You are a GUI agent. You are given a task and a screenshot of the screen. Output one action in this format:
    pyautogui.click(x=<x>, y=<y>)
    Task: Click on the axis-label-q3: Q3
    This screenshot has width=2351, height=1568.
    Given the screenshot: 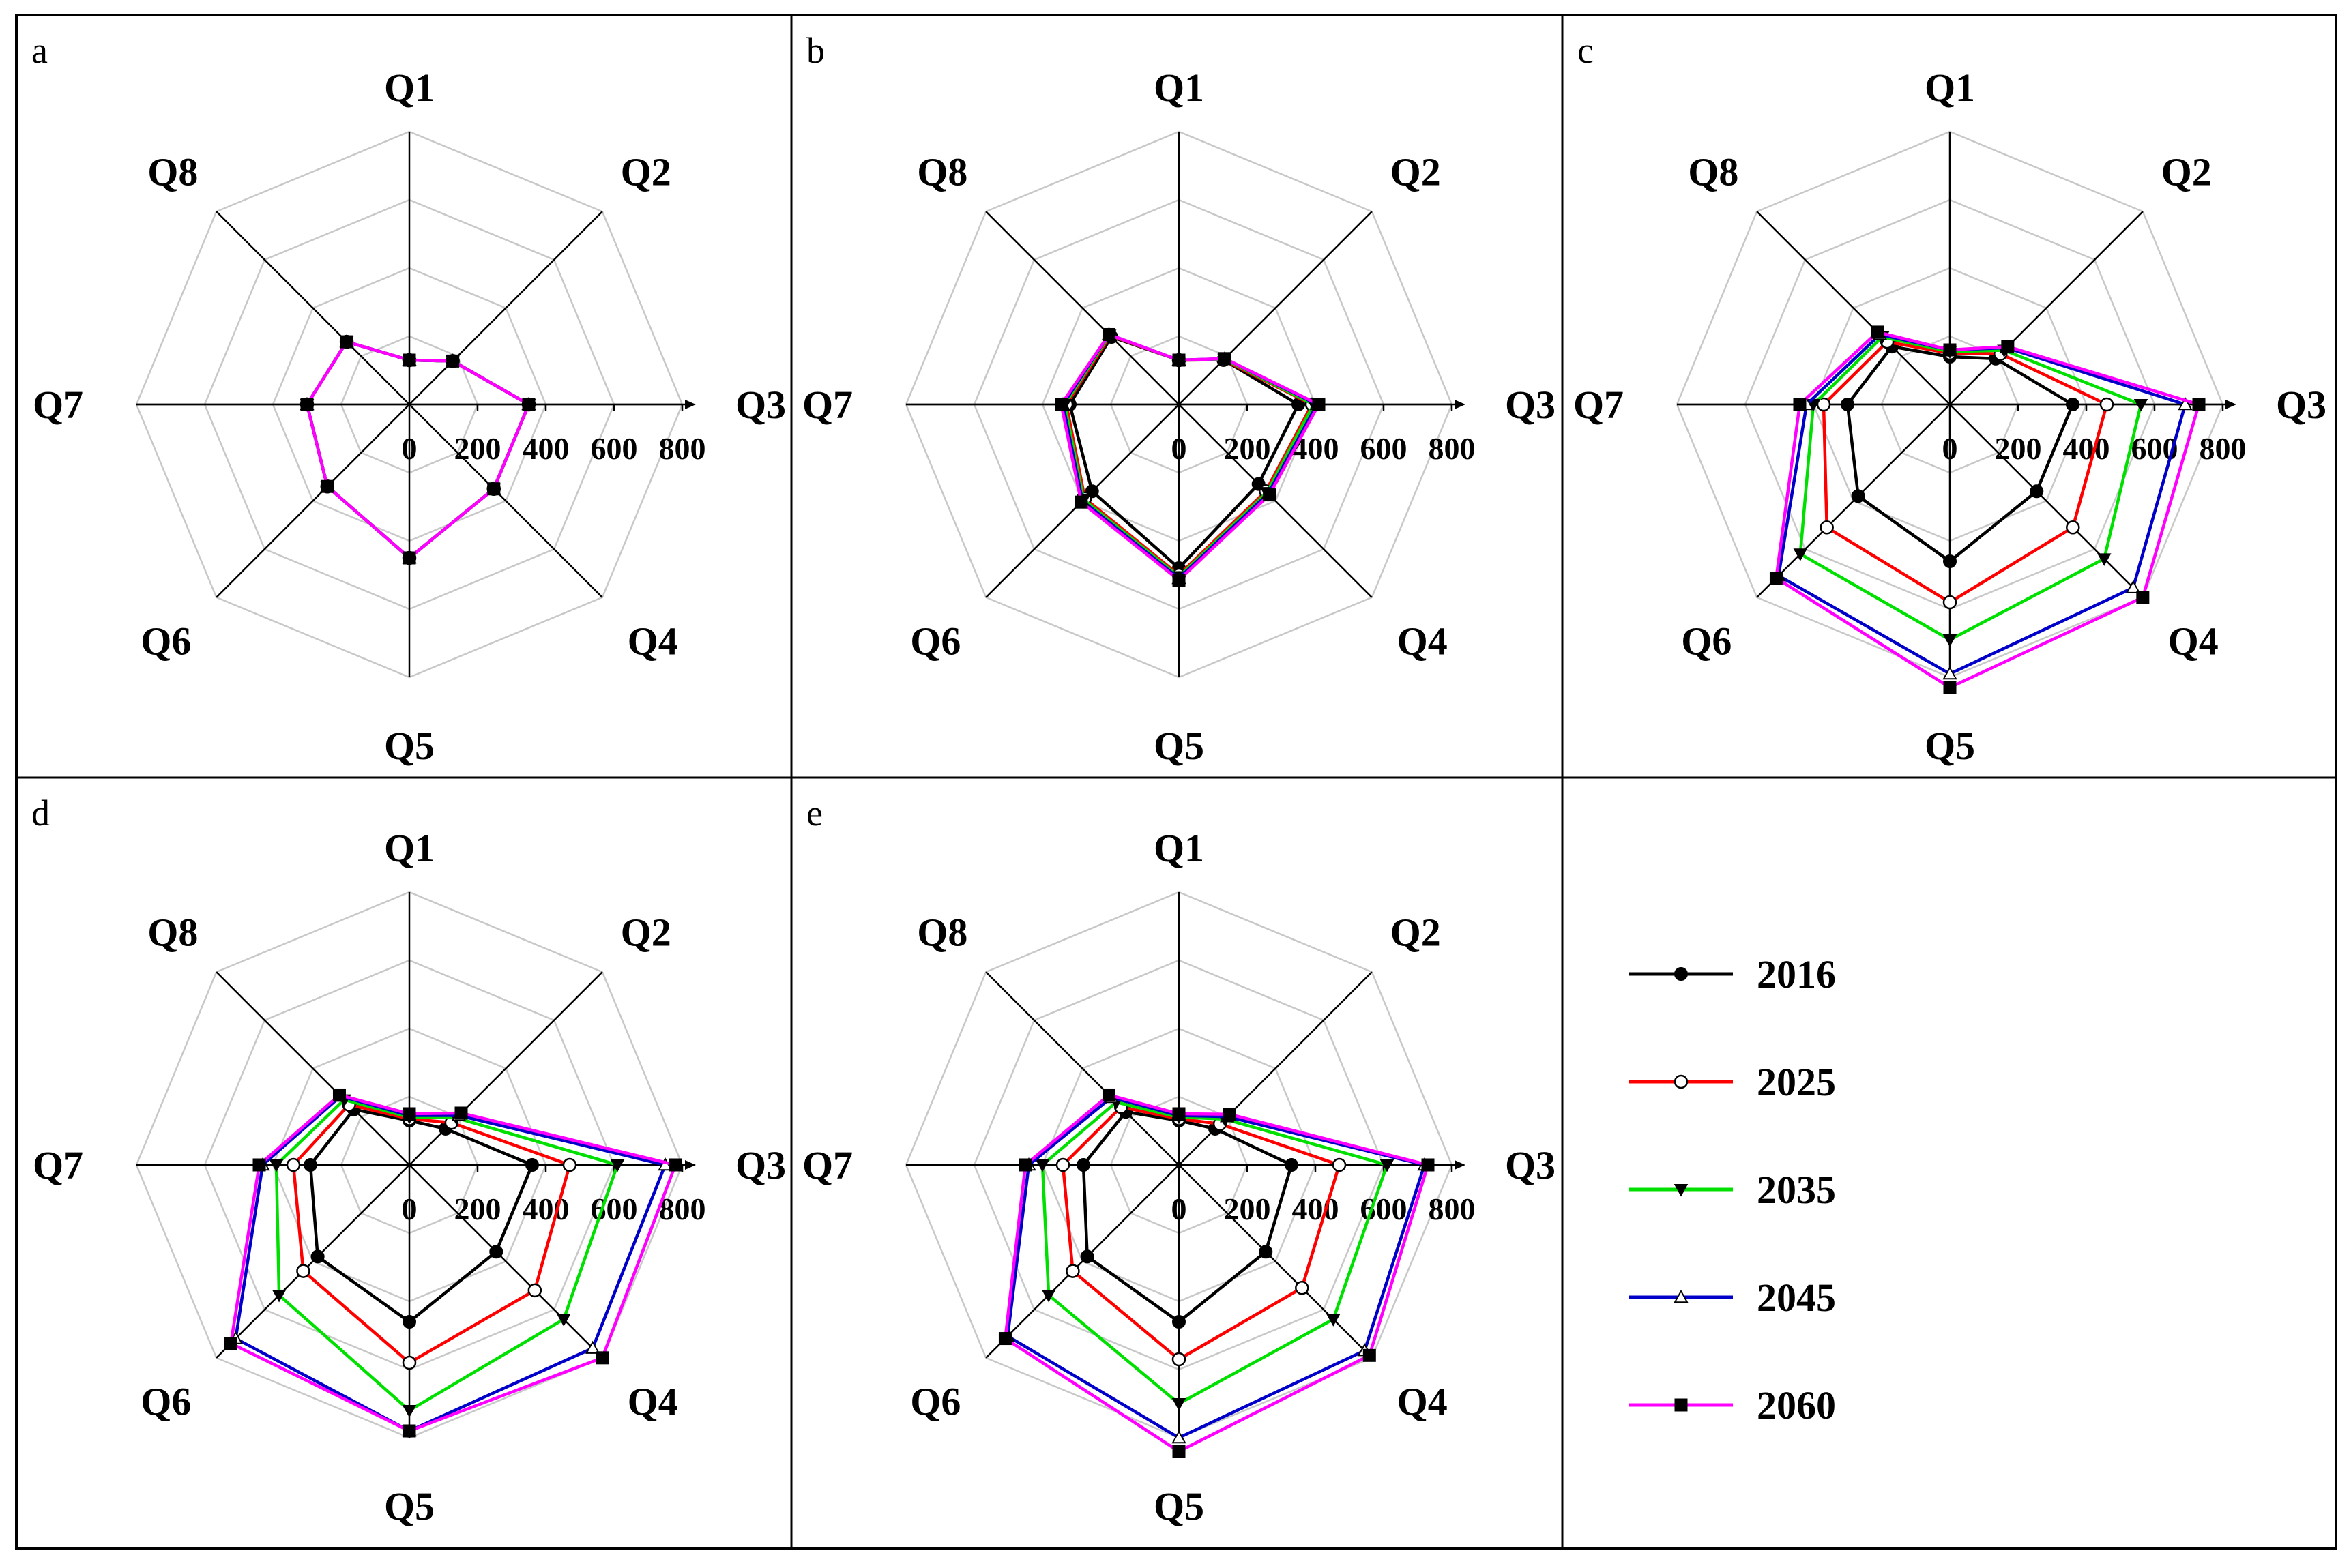 What is the action you would take?
    pyautogui.click(x=761, y=405)
    